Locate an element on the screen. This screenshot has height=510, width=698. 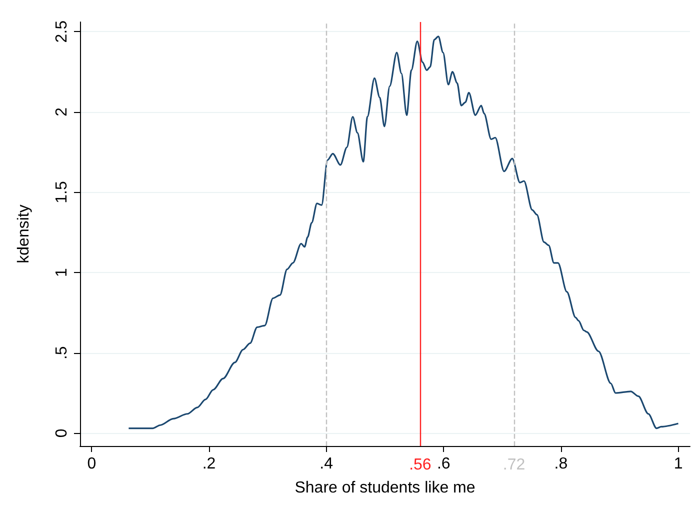
x-tick-label: 1 is located at coordinates (678, 464).